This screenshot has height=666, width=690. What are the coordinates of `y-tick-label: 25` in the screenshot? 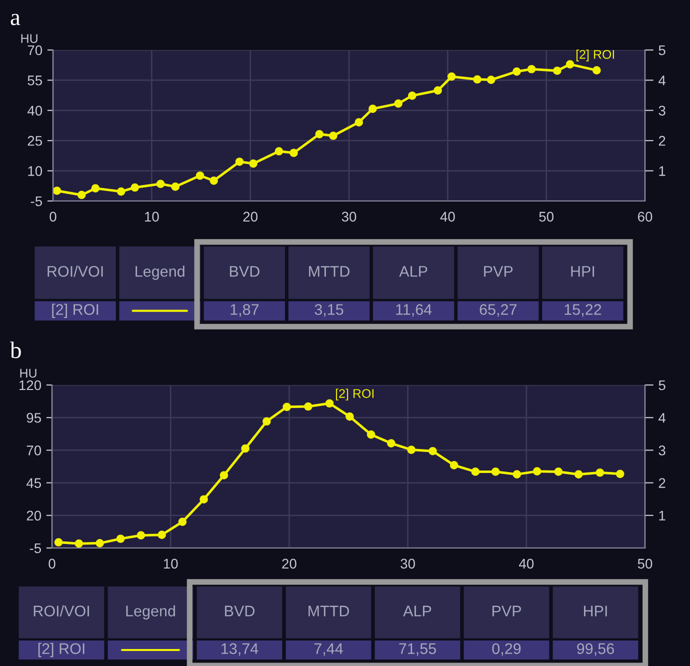 It's located at (35, 141).